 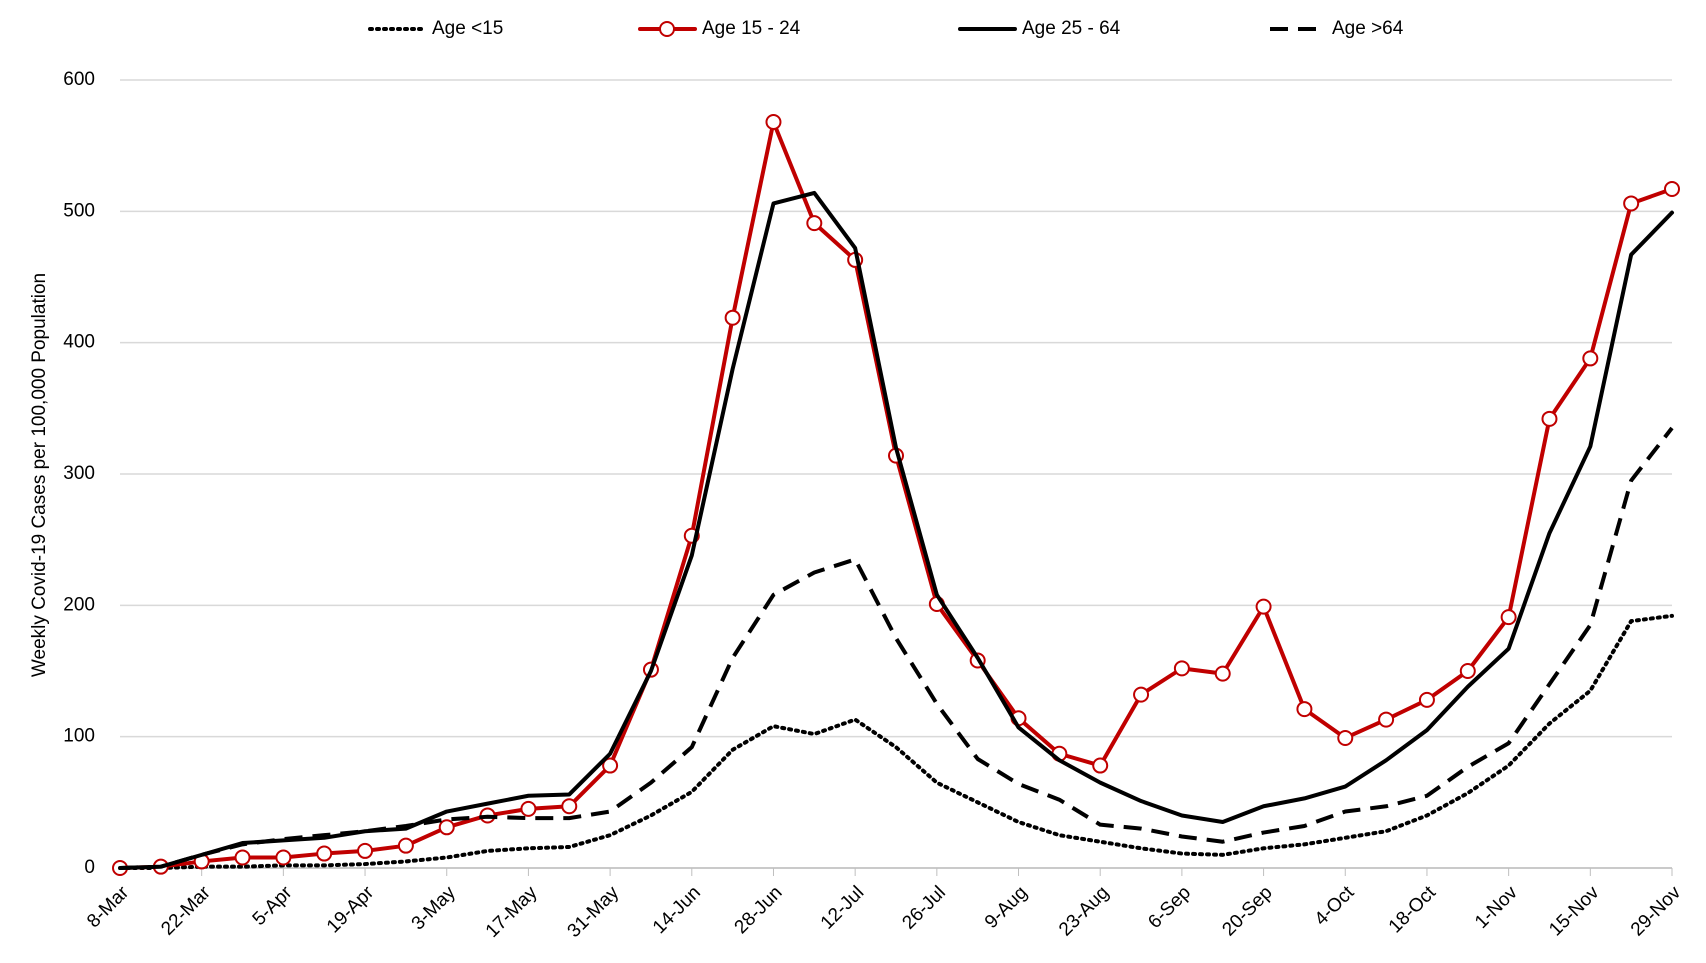 What do you see at coordinates (677, 910) in the screenshot?
I see `x-tick-label: 14-Jun` at bounding box center [677, 910].